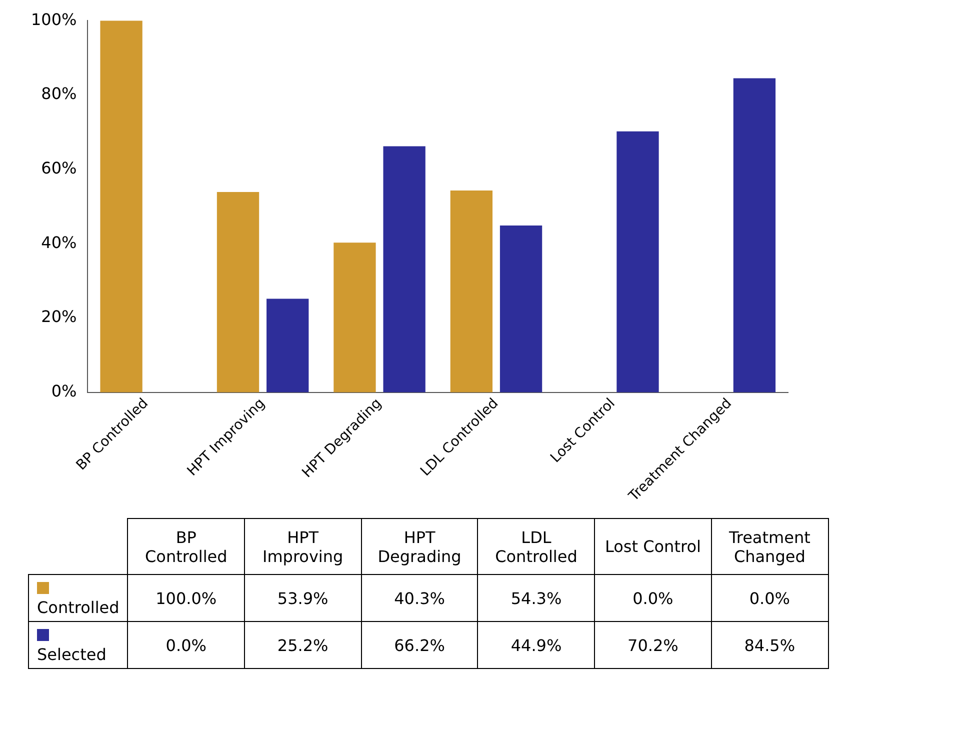 Image resolution: width=980 pixels, height=752 pixels. Describe the element at coordinates (769, 547) in the screenshot. I see `category-label: Treatment Changed` at that location.